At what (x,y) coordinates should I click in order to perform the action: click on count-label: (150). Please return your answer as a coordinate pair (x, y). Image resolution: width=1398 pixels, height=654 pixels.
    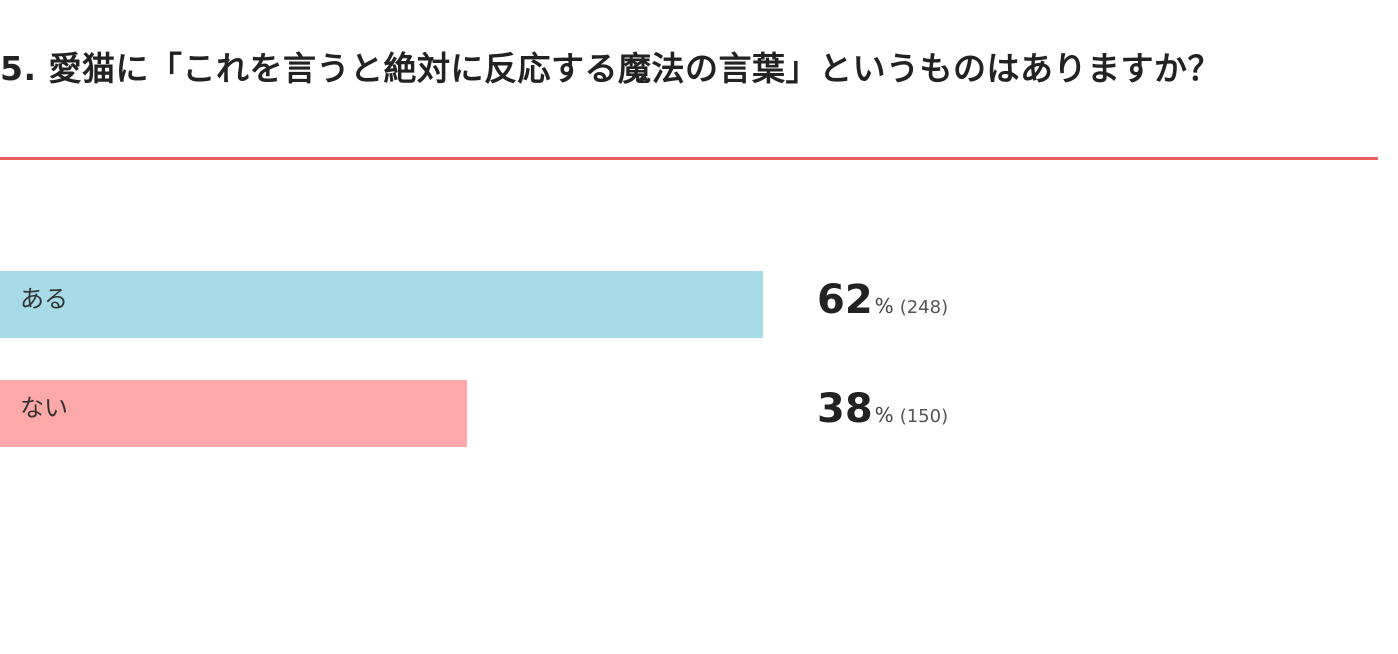
    Looking at the image, I should click on (924, 416).